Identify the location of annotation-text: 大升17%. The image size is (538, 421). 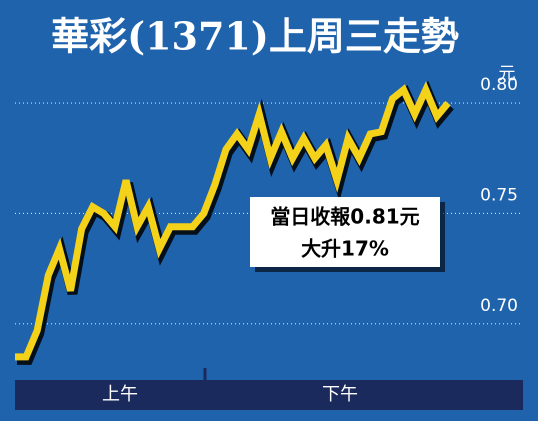
(345, 249).